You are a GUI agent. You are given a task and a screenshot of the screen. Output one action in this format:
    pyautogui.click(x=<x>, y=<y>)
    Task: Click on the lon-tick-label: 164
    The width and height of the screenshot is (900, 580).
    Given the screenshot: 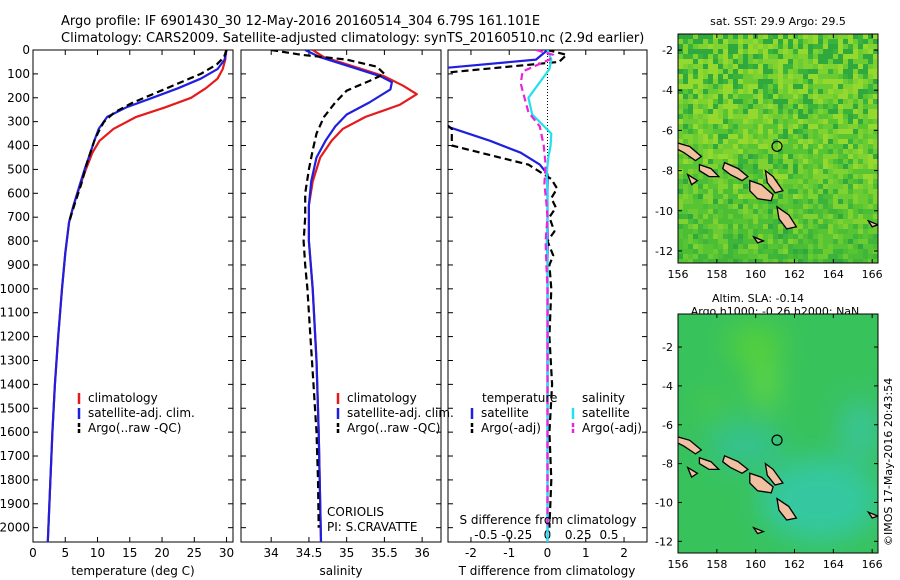 What is the action you would take?
    pyautogui.click(x=833, y=274)
    